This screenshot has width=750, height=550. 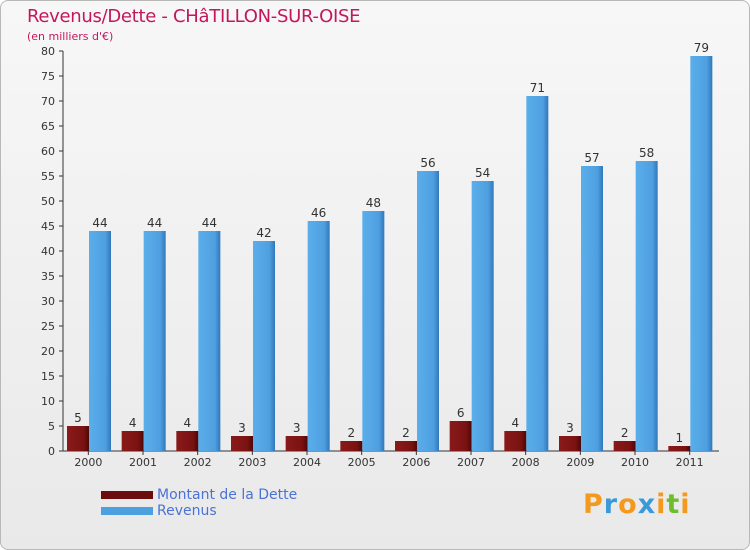 I want to click on y-tick-label: 80, so click(x=48, y=51).